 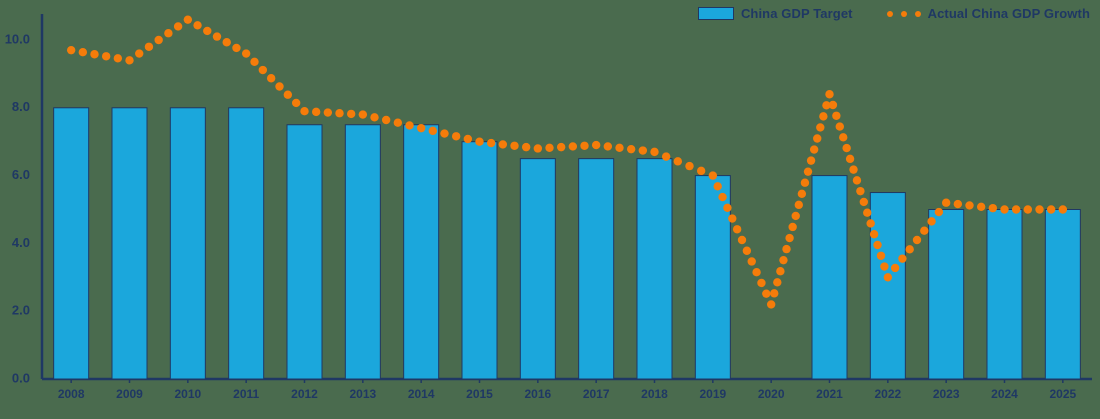 What do you see at coordinates (21, 377) in the screenshot?
I see `y-axis-tick-label: 0.0` at bounding box center [21, 377].